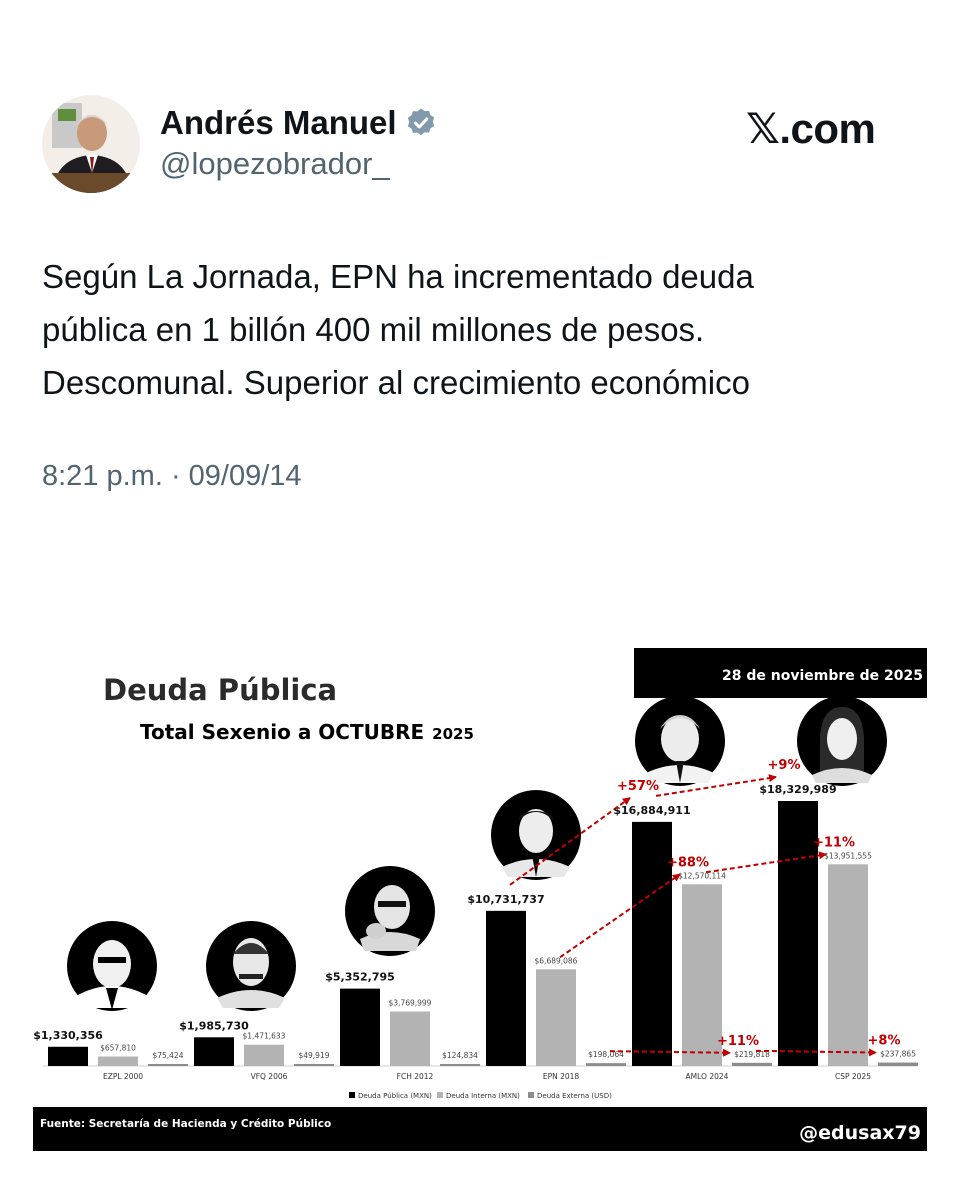  What do you see at coordinates (360, 977) in the screenshot?
I see `bar-value-label: $5,352,795` at bounding box center [360, 977].